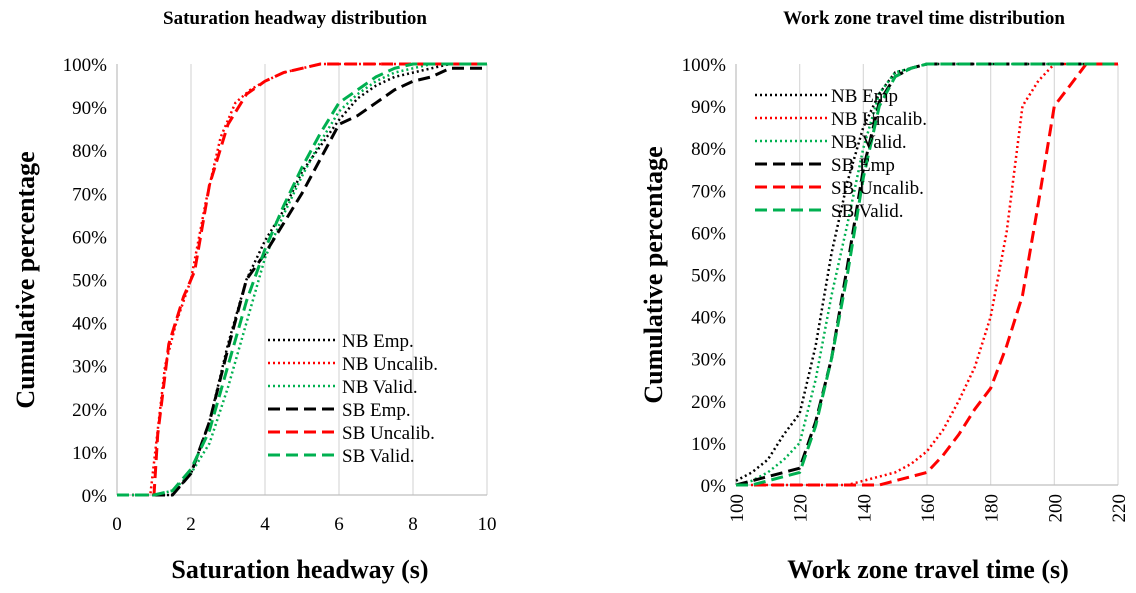 This screenshot has width=1136, height=593. I want to click on x-tick-label-4: 8, so click(413, 524).